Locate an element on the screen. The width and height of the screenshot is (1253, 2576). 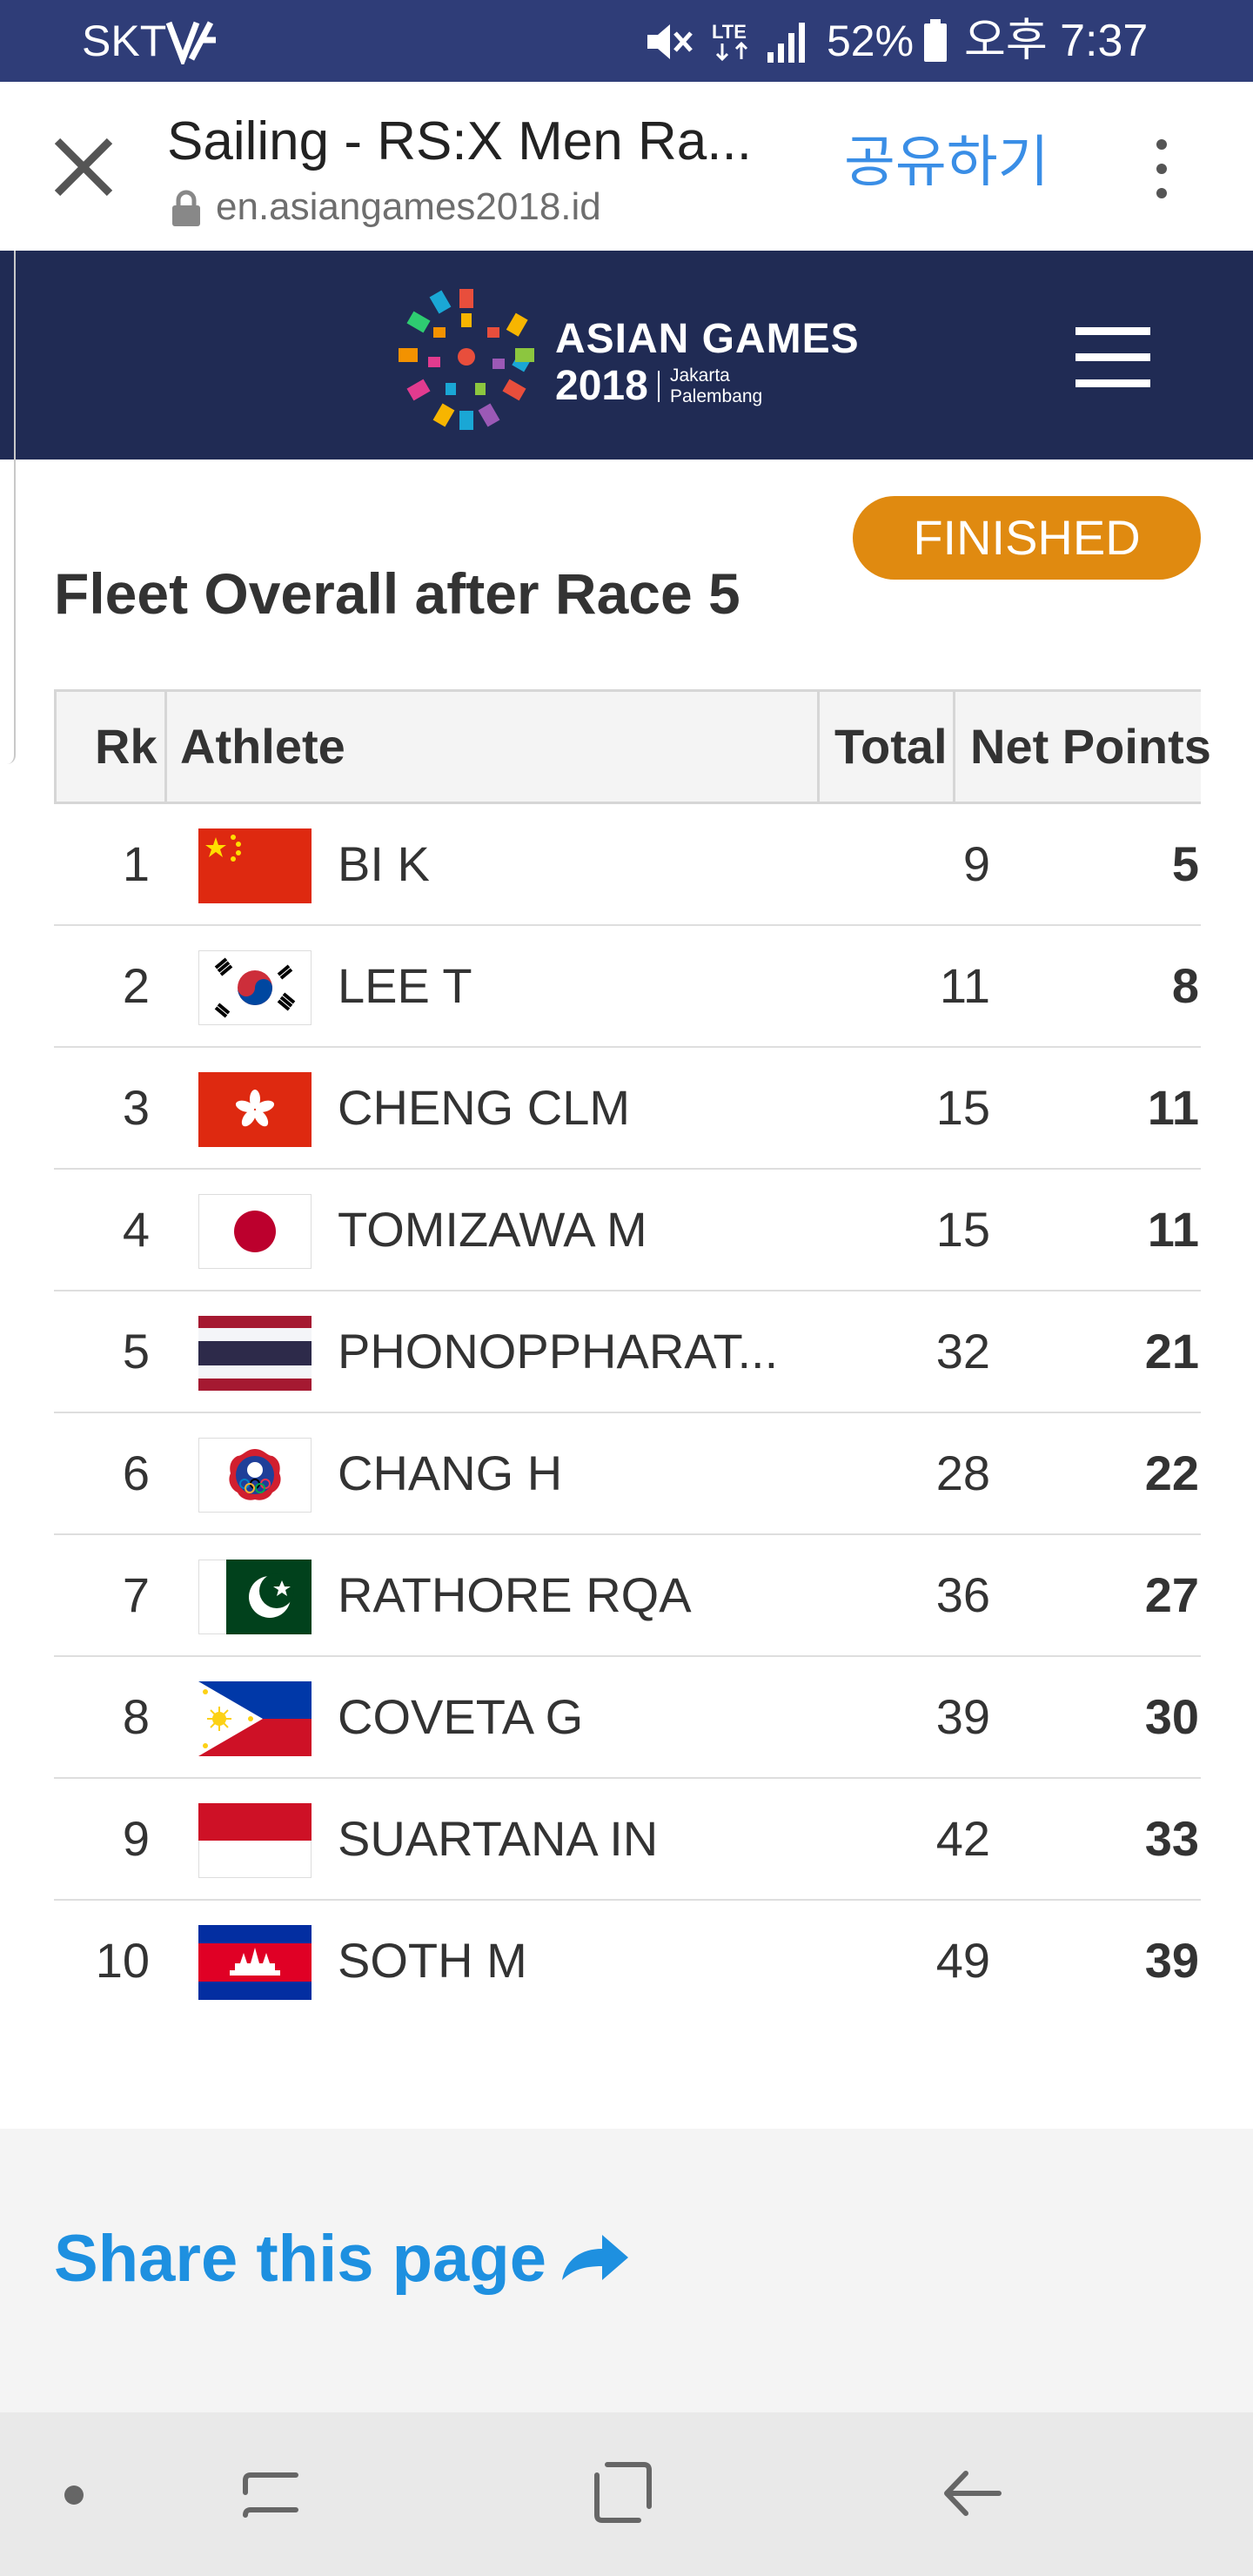
table-row: 6 CHANG H 28 22 is located at coordinates (627, 1474).